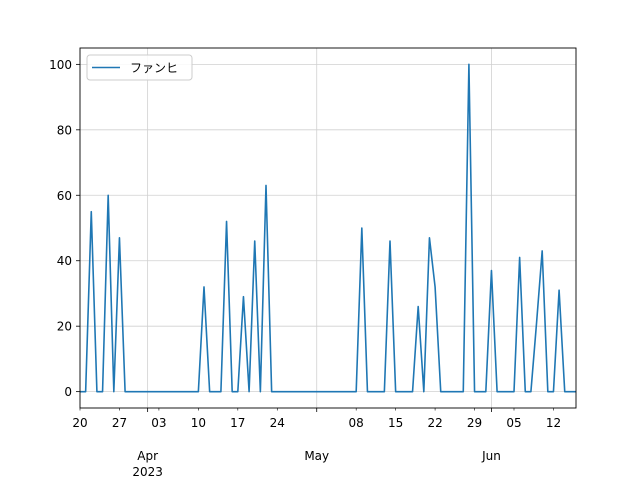 The width and height of the screenshot is (640, 480). I want to click on x-year-label: 2023, so click(147, 472).